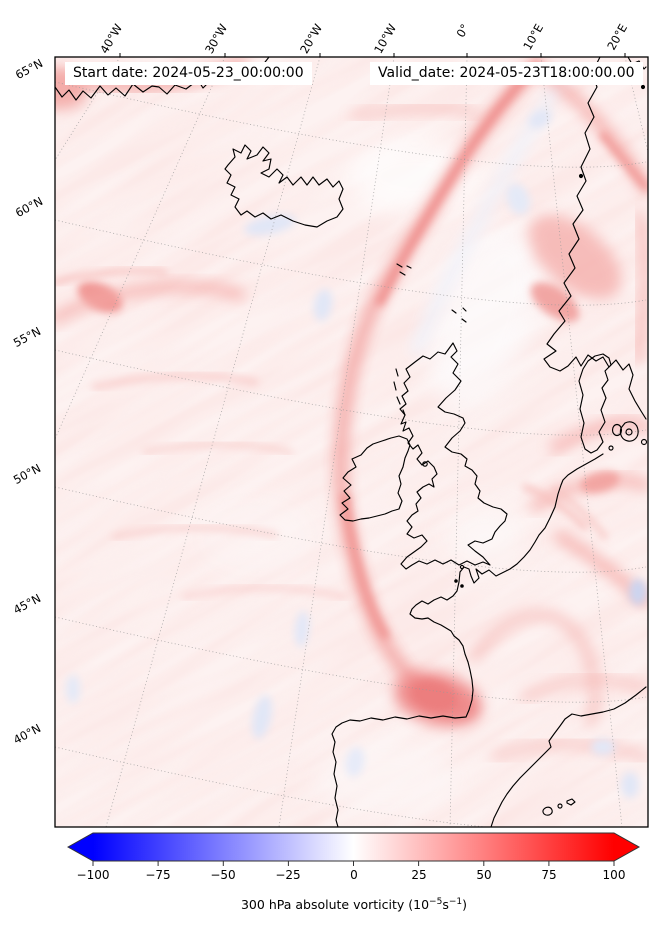 This screenshot has height=936, width=659. What do you see at coordinates (27, 337) in the screenshot?
I see `left-axis-label-55n: 55°N` at bounding box center [27, 337].